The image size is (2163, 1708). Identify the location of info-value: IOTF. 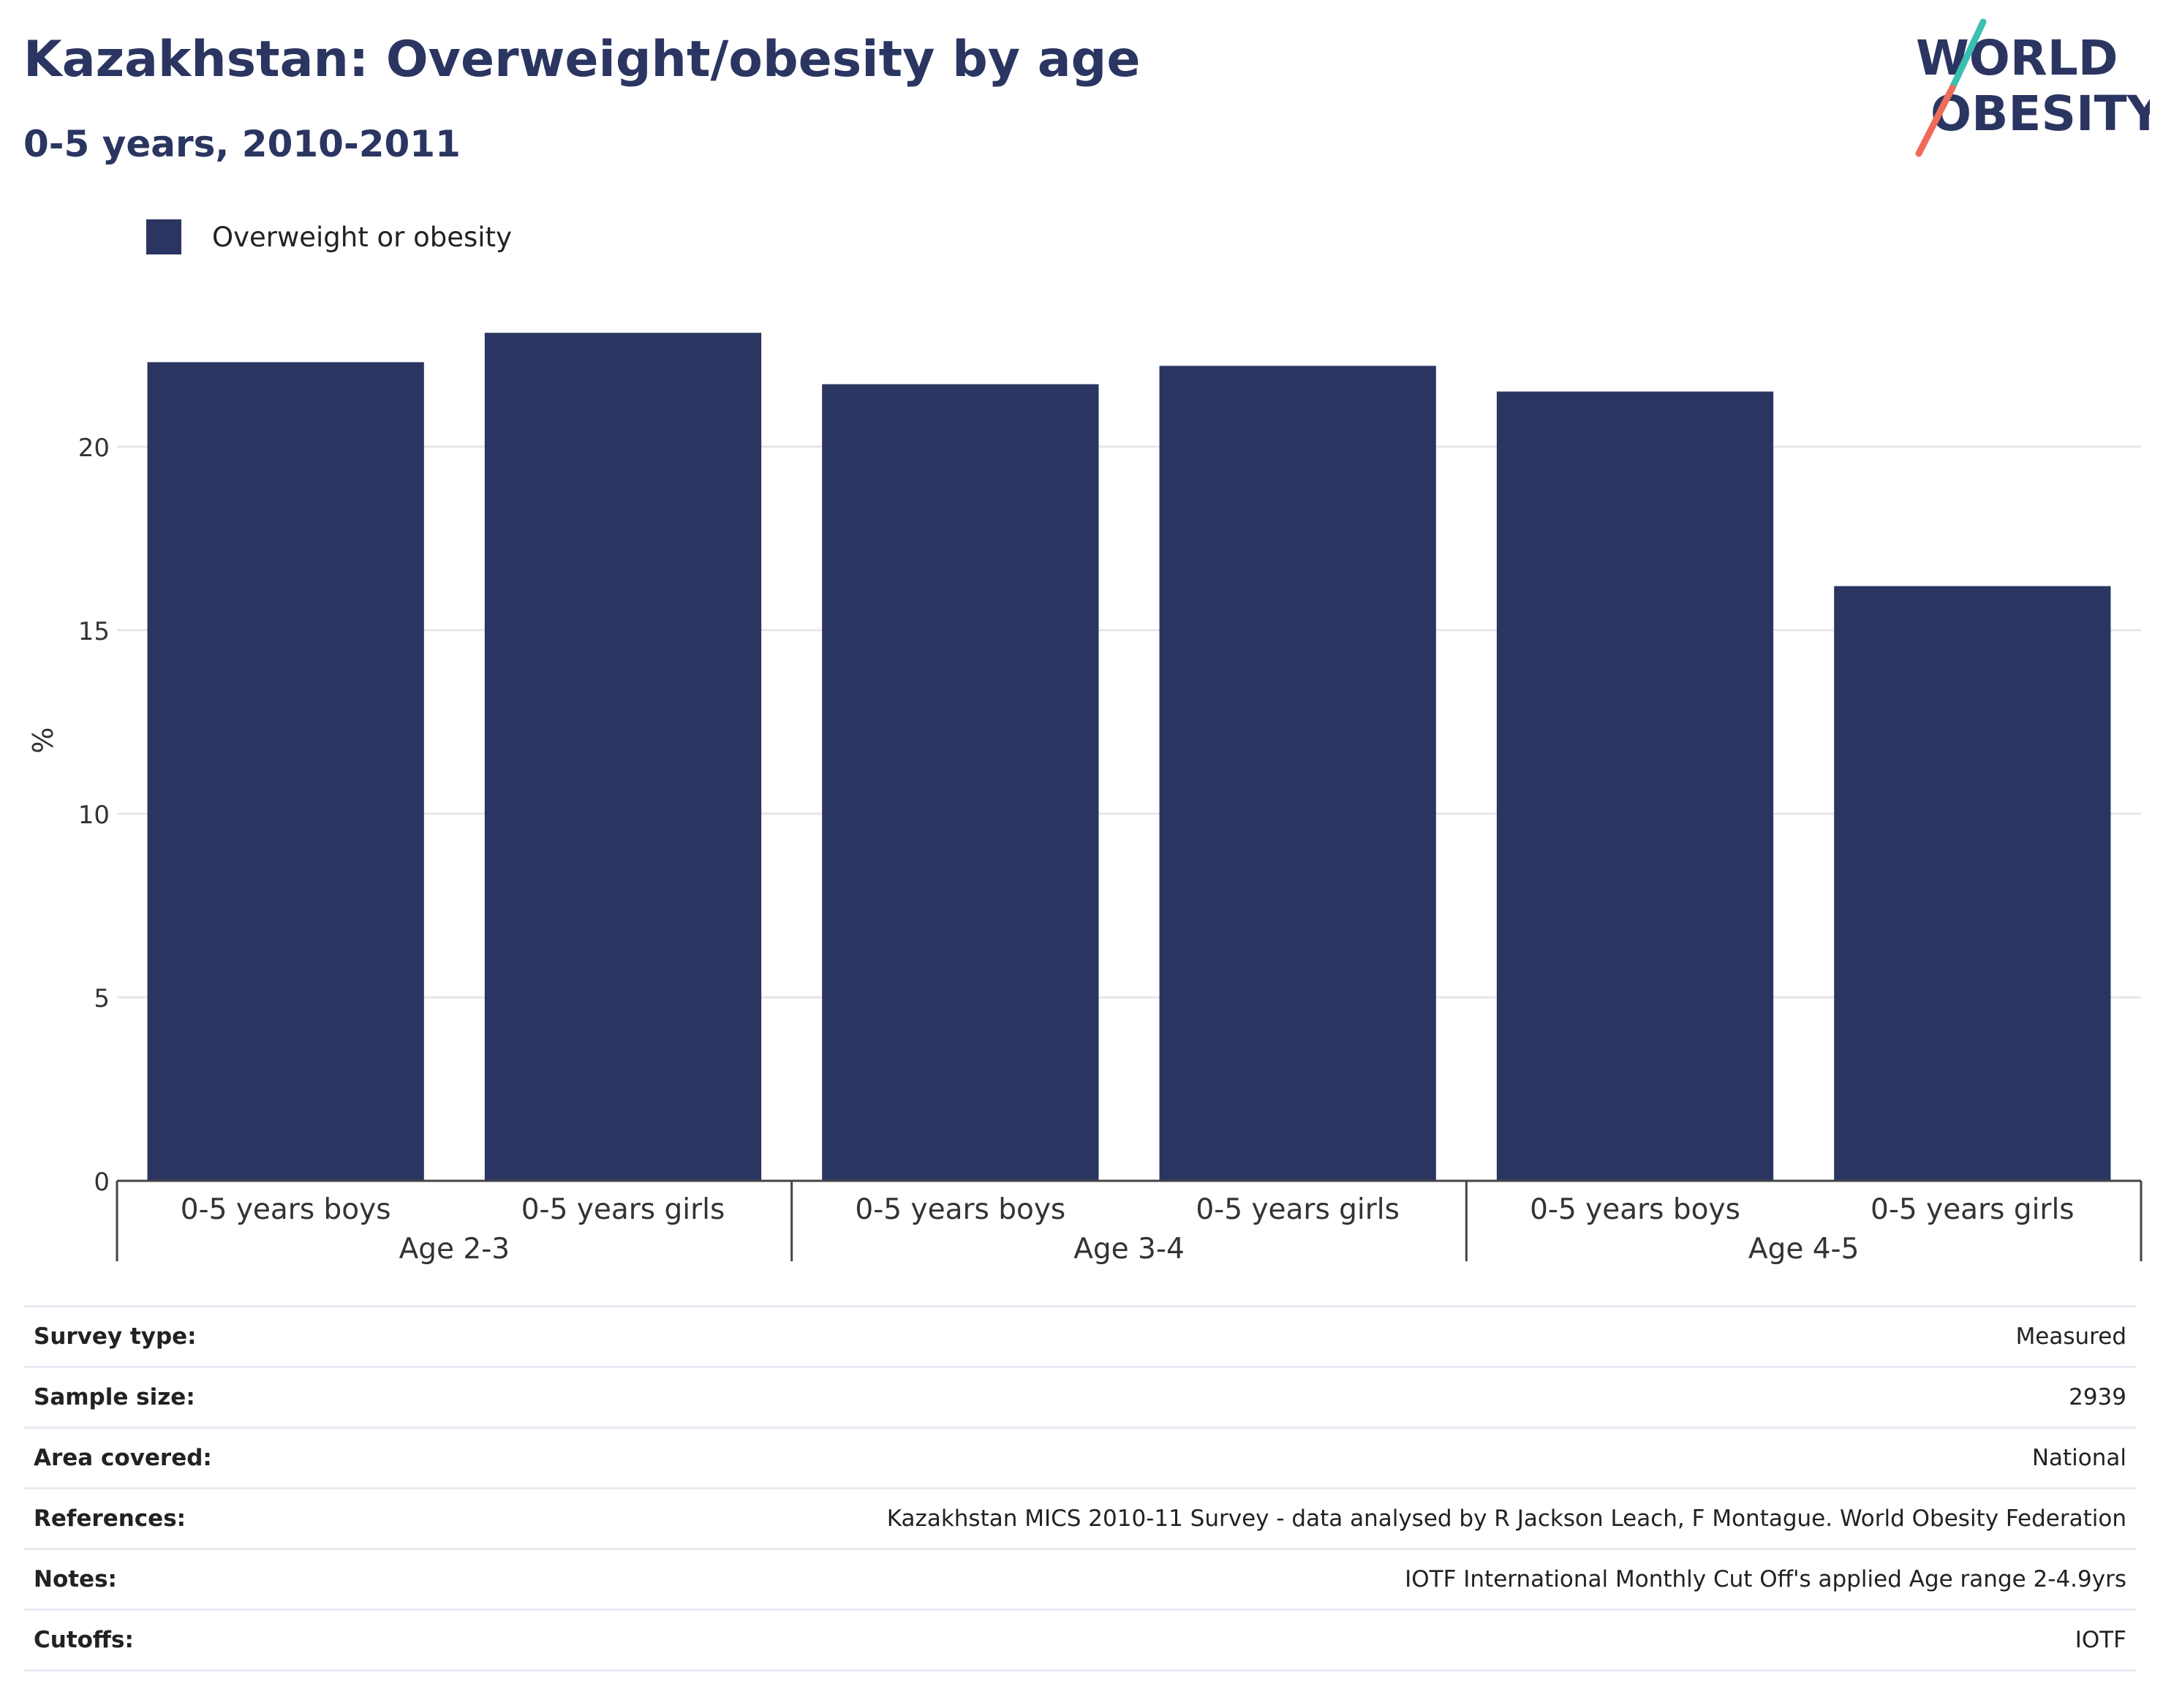
(1236, 1640).